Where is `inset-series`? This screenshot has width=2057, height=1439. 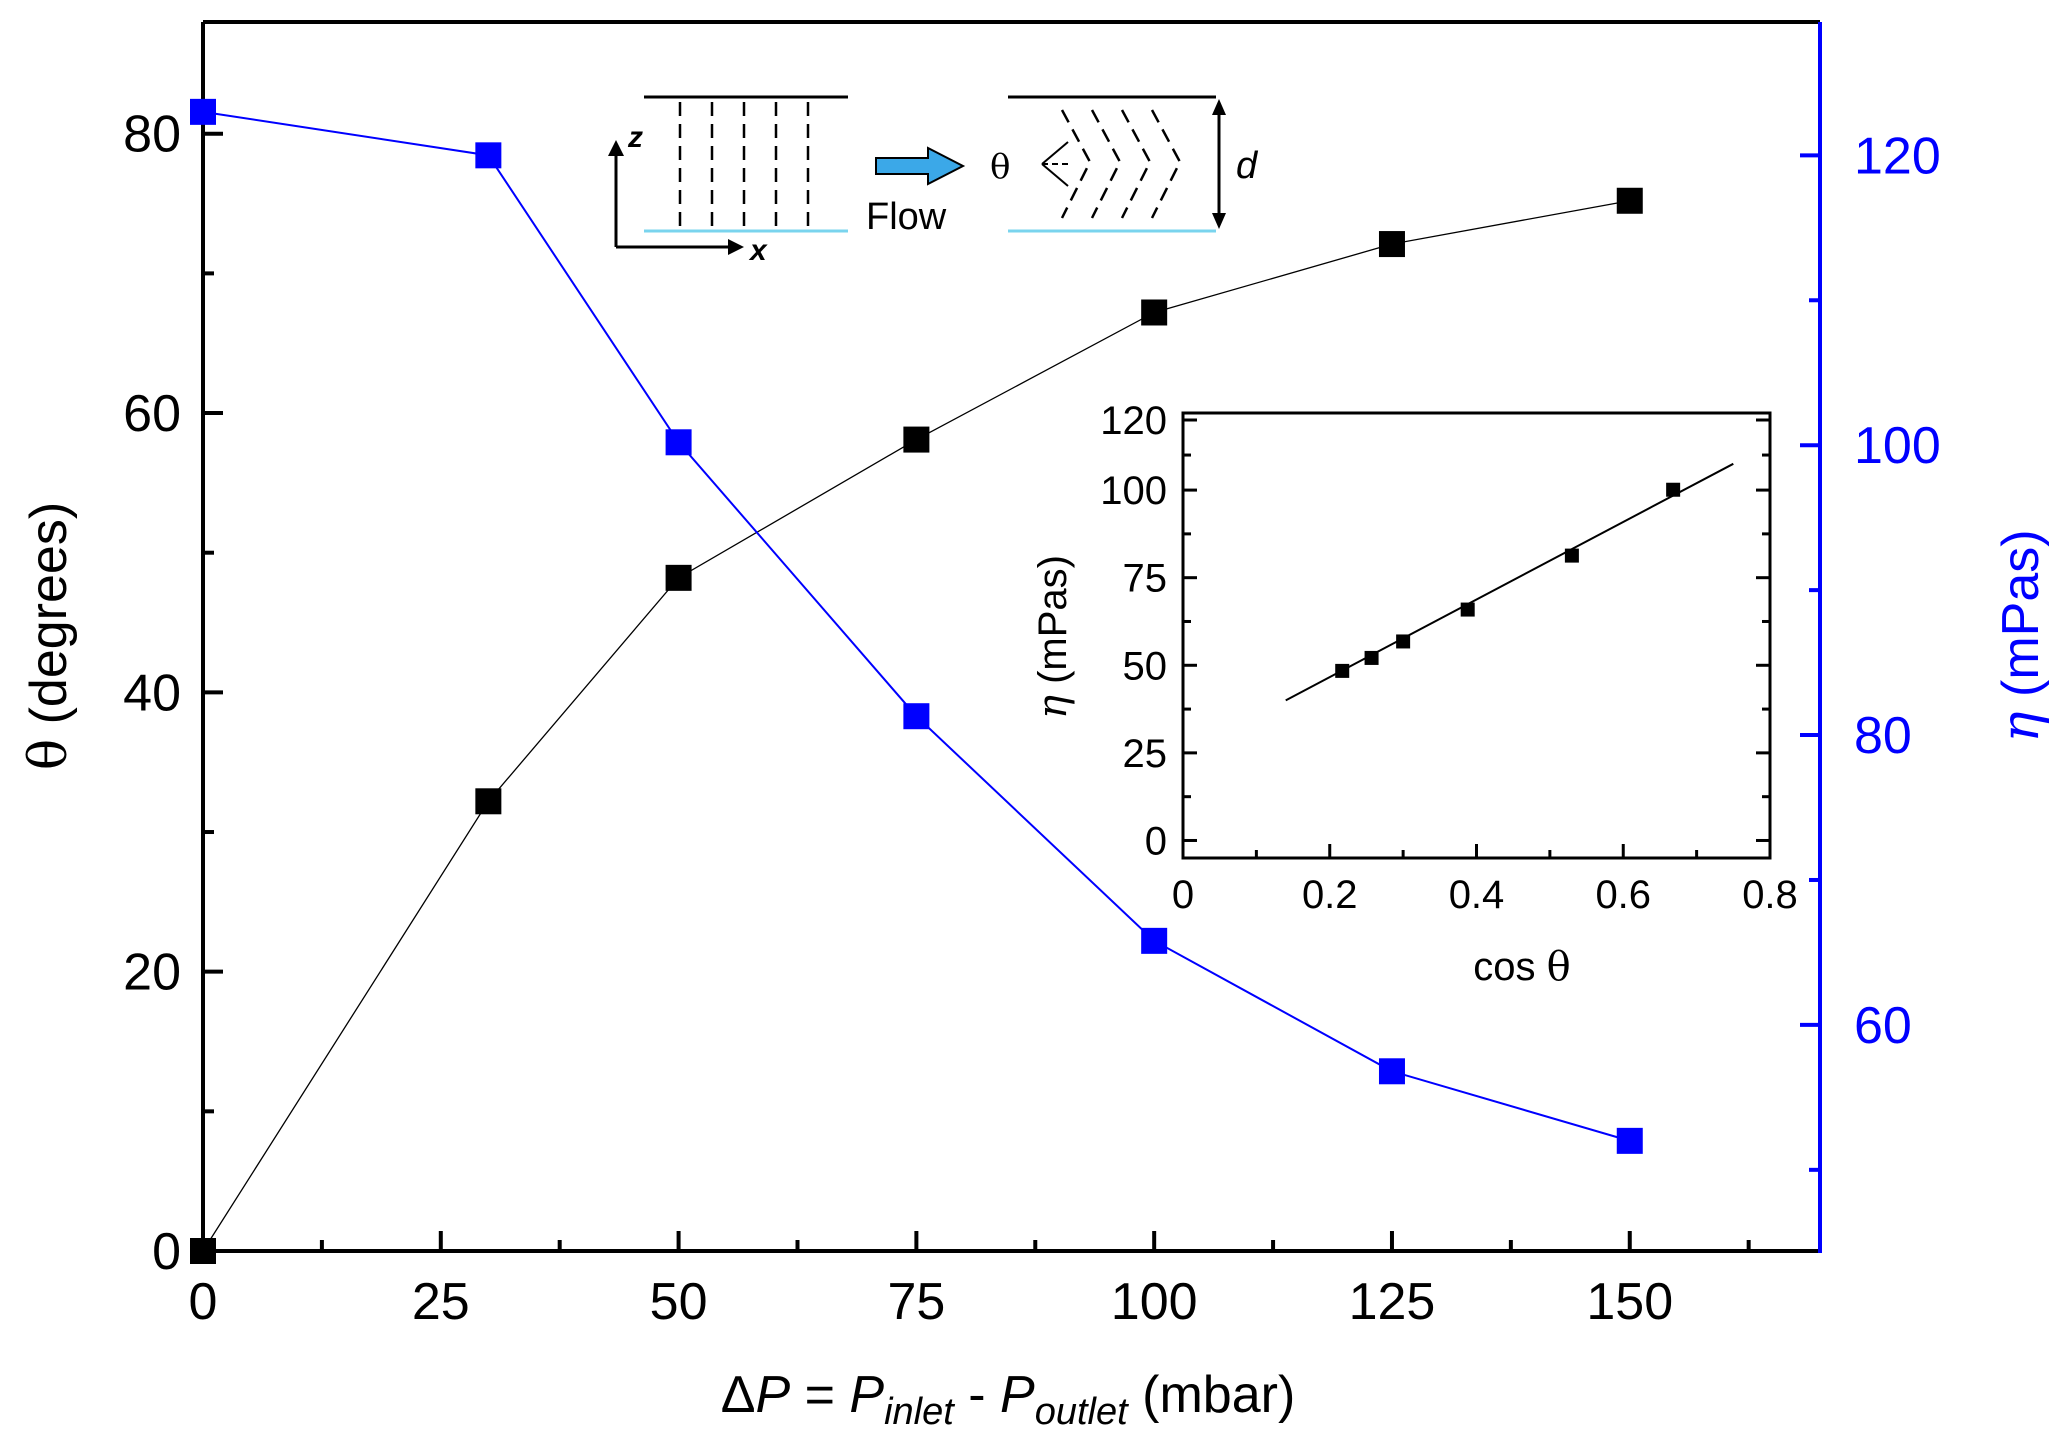 inset-series is located at coordinates (1509, 582).